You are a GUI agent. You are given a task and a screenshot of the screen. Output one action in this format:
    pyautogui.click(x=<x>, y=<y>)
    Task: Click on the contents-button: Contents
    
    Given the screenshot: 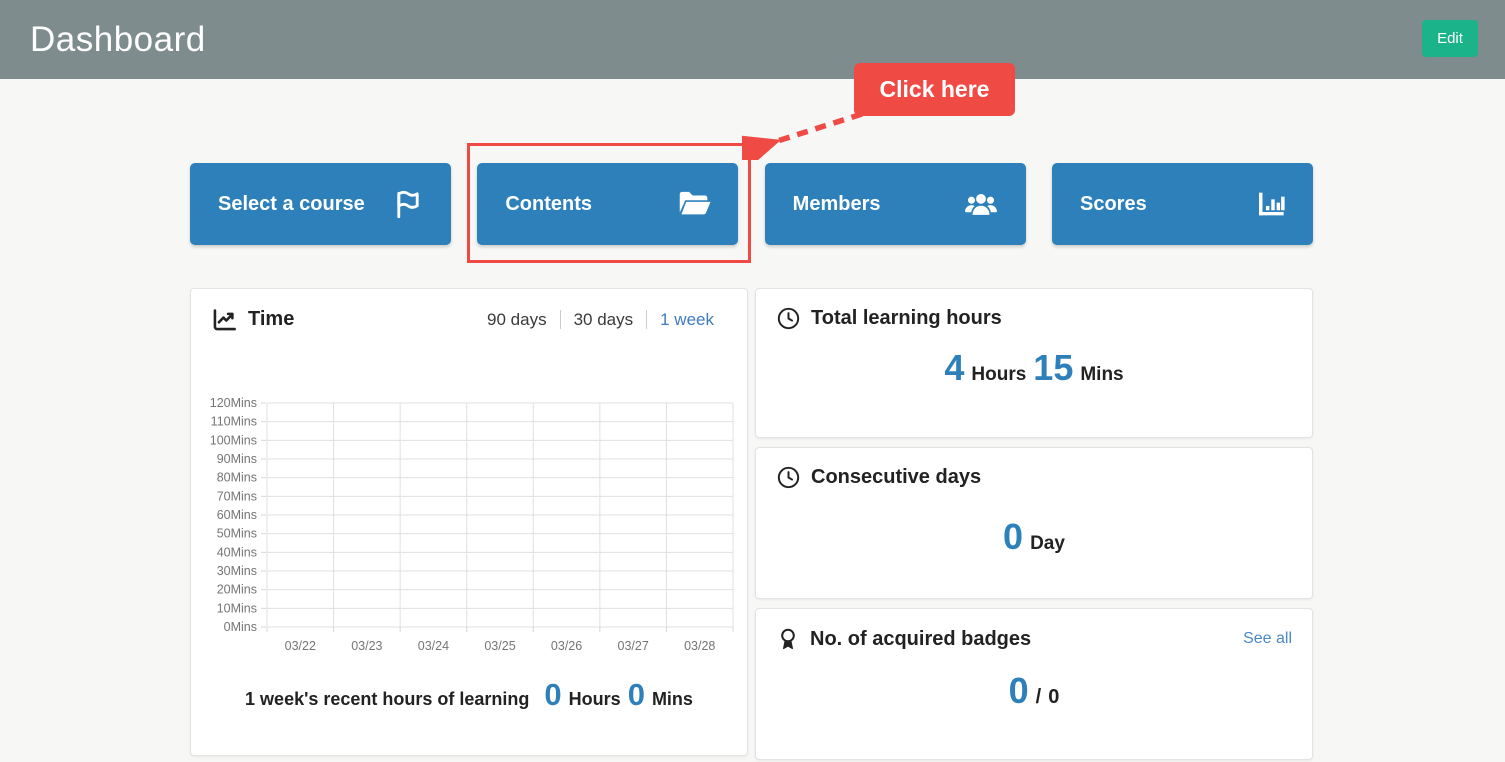 What is the action you would take?
    pyautogui.click(x=608, y=204)
    